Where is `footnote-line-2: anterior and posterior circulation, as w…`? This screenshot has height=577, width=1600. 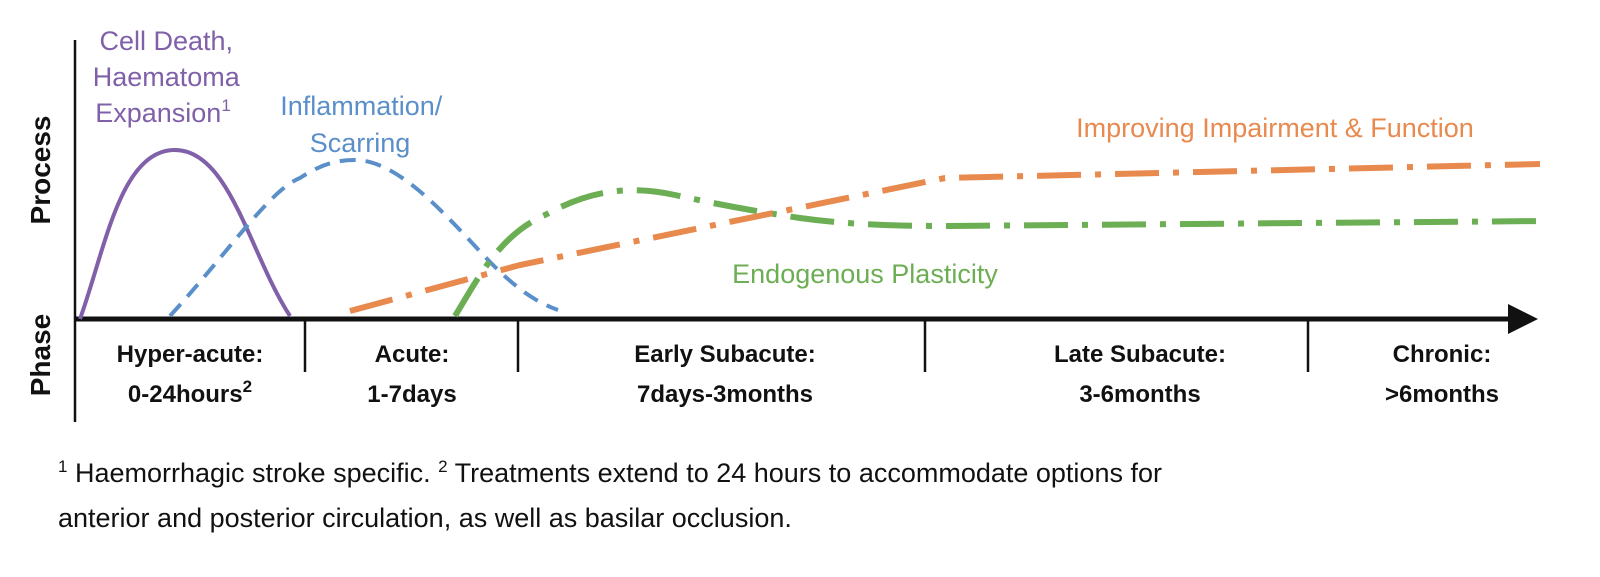
footnote-line-2: anterior and posterior circulation, as w… is located at coordinates (425, 518).